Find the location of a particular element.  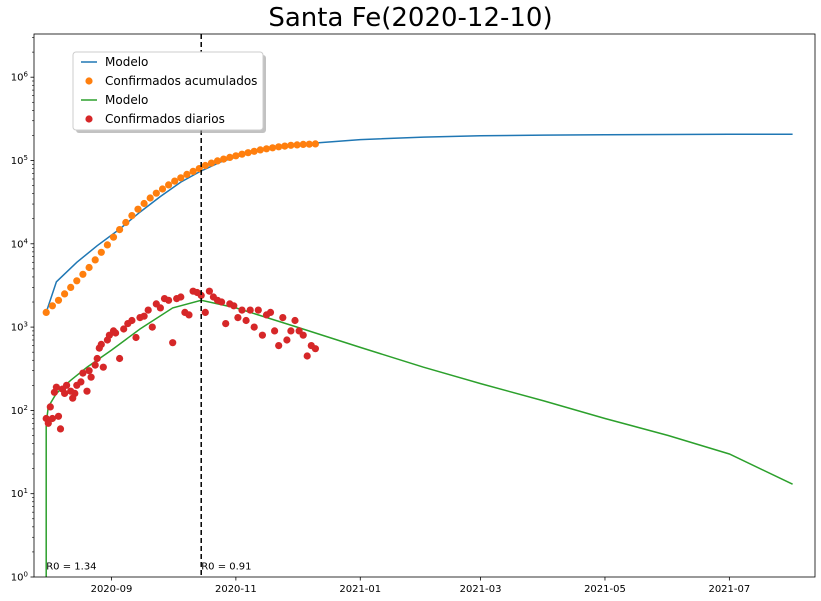

y-tick-label: 106 is located at coordinates (20, 77).